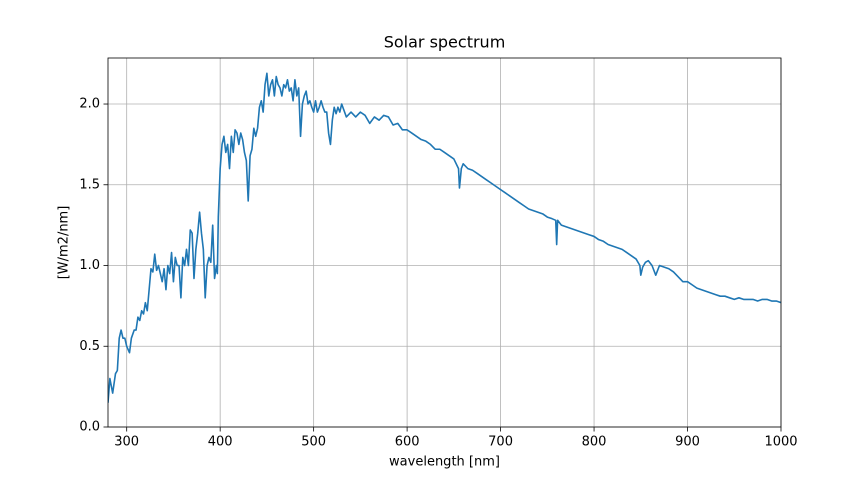  Describe the element at coordinates (313, 442) in the screenshot. I see `x-tick-label: 500` at that location.